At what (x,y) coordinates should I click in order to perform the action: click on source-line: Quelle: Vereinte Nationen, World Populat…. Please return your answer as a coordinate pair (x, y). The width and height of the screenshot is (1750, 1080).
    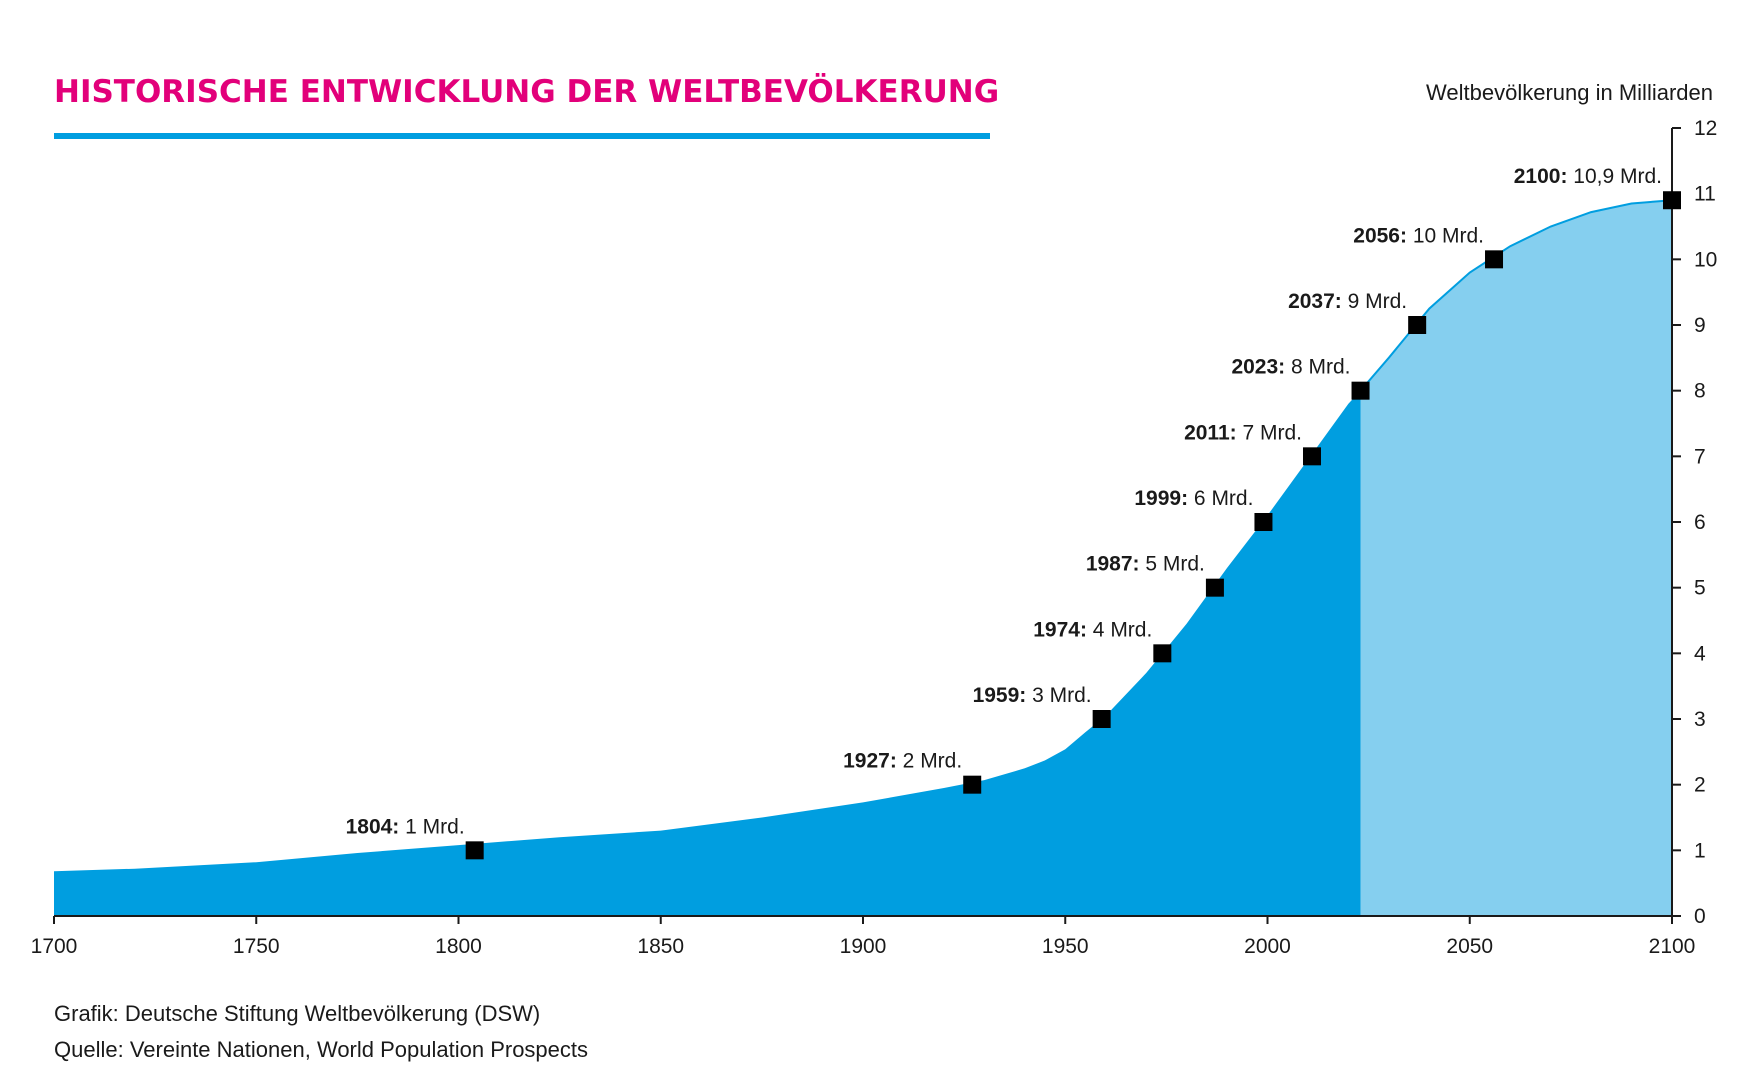
    Looking at the image, I should click on (321, 1049).